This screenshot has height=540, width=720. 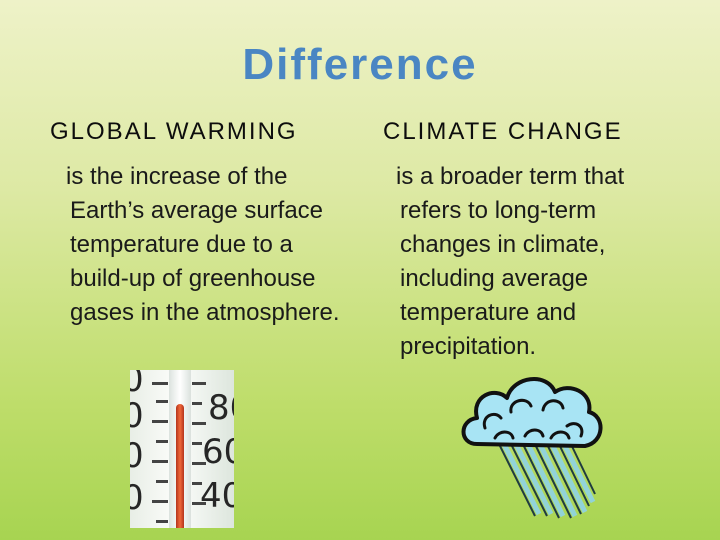 I want to click on thermometer-right-label: 60, so click(x=218, y=452).